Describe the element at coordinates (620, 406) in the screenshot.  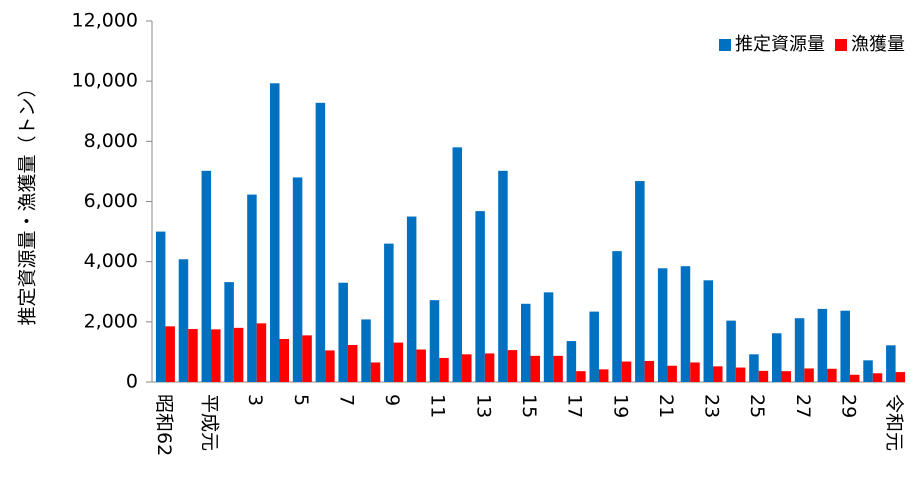
I see `x-tick-label: 19` at that location.